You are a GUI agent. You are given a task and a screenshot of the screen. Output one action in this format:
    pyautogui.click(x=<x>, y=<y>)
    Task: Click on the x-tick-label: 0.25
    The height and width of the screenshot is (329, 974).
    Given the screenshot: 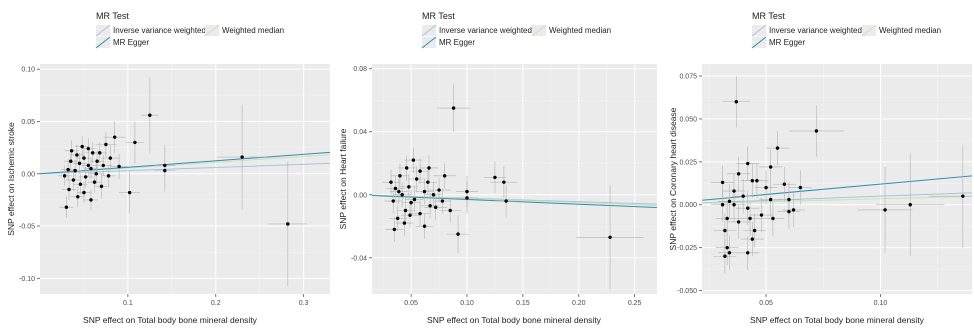 What is the action you would take?
    pyautogui.click(x=635, y=303)
    